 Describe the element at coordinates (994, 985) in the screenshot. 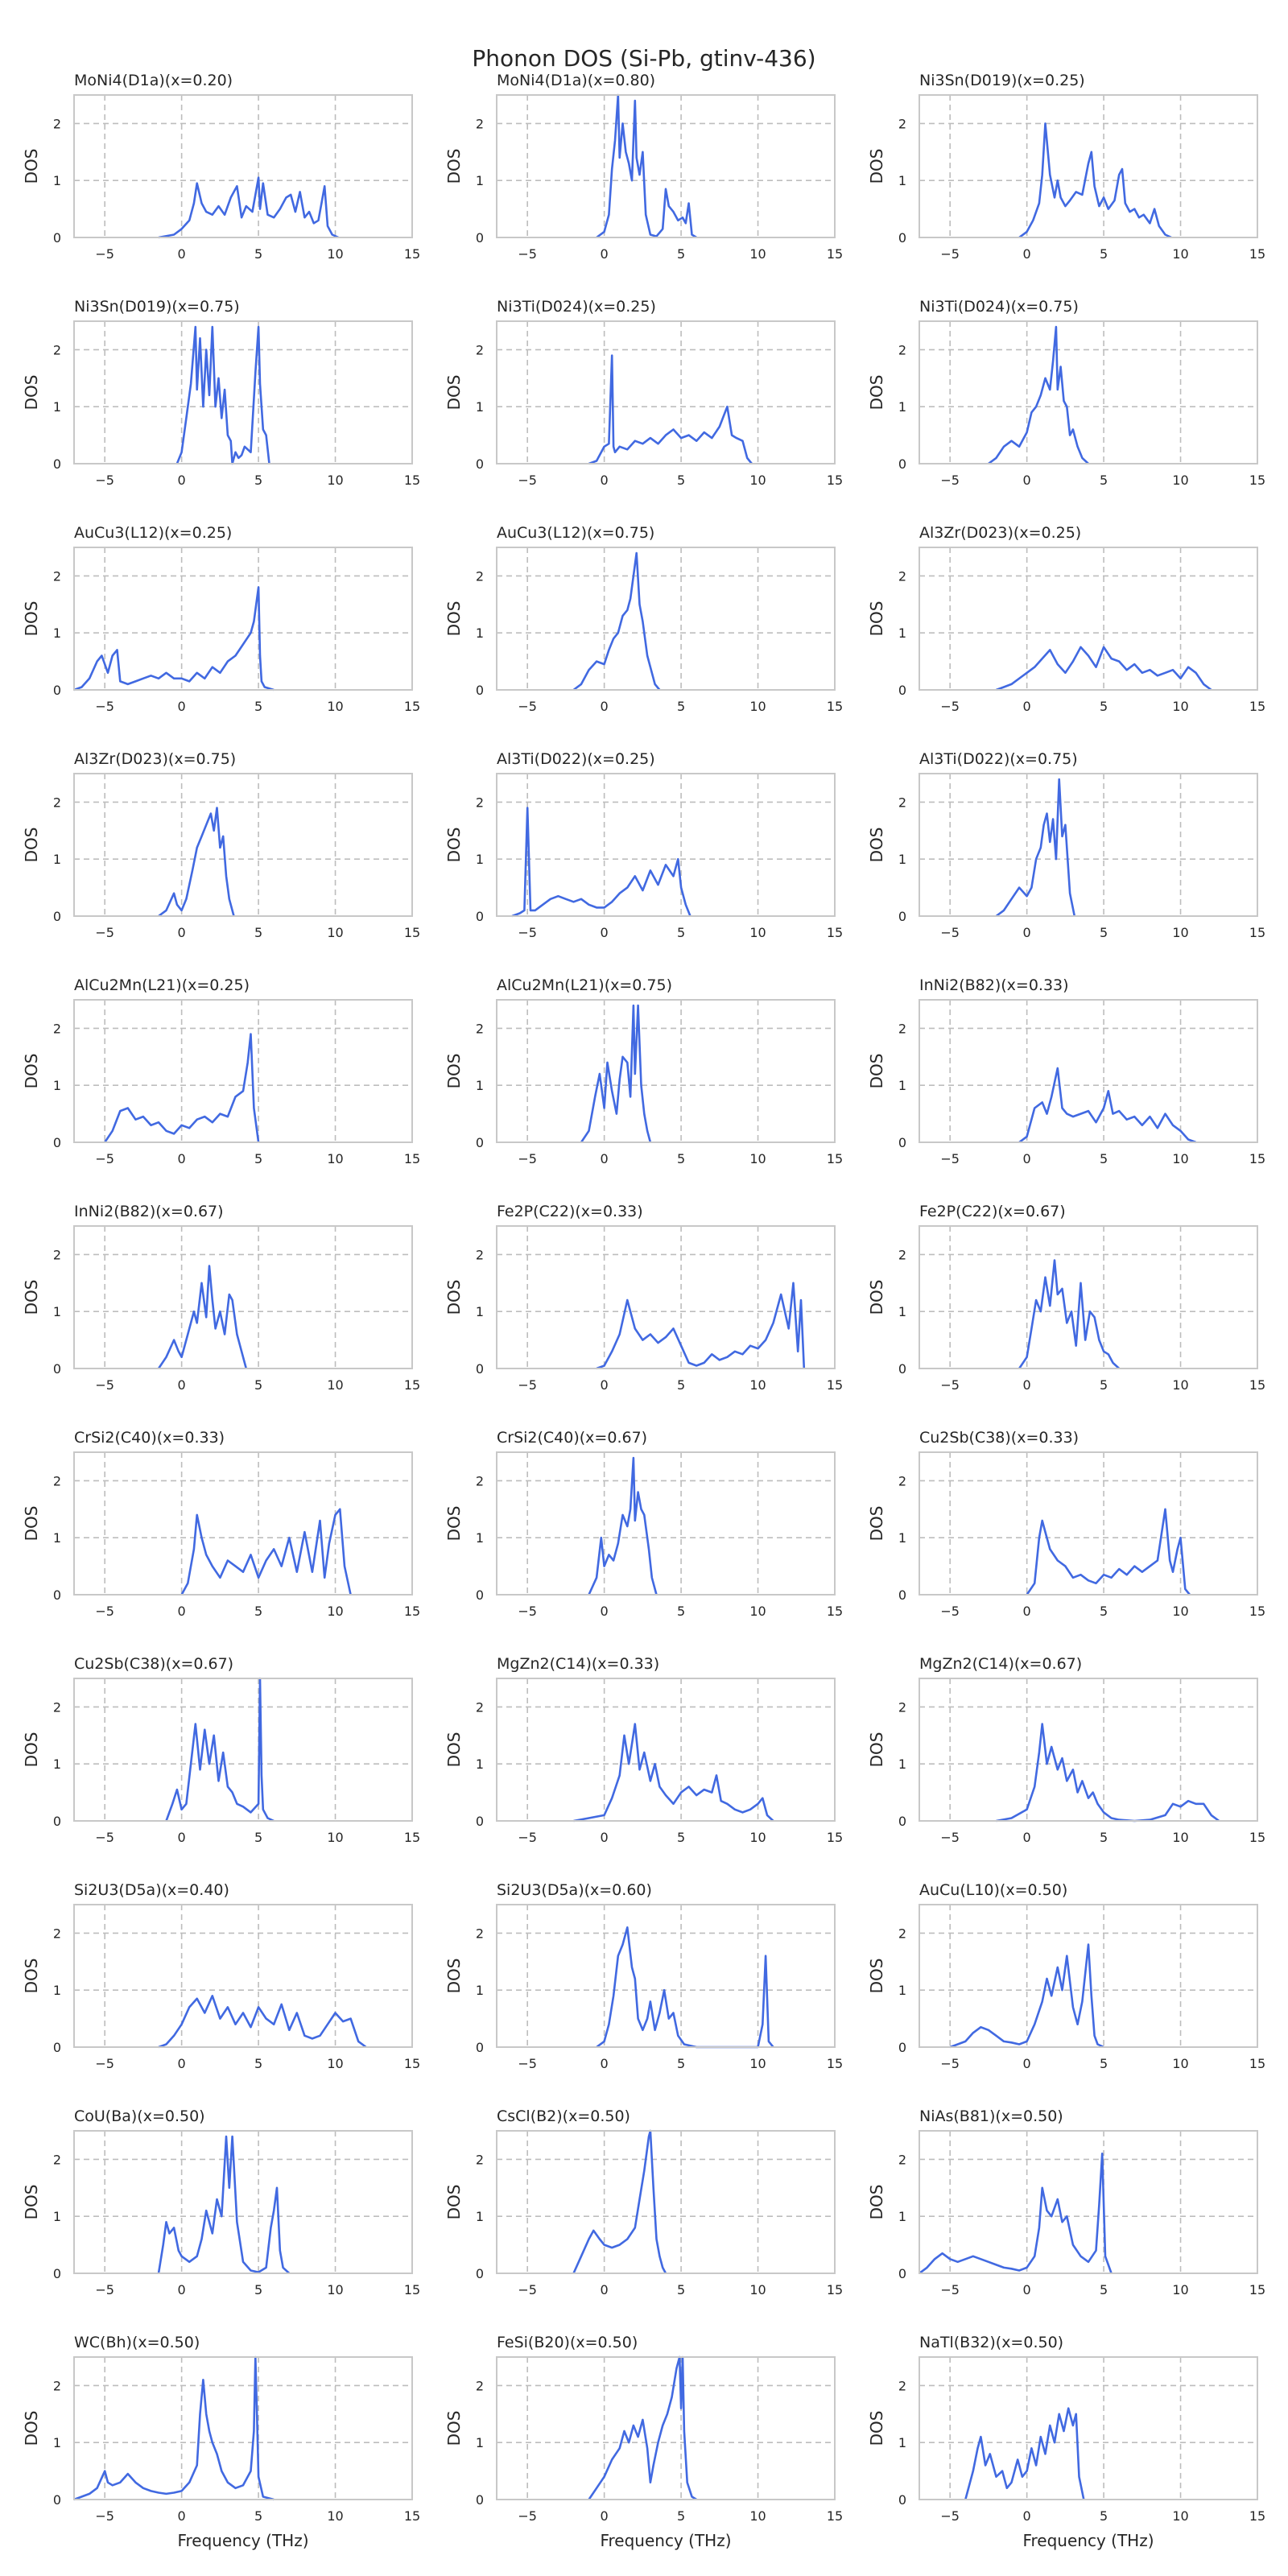

I see `subplot-title: InNi2(B82)(x=0.33)` at that location.